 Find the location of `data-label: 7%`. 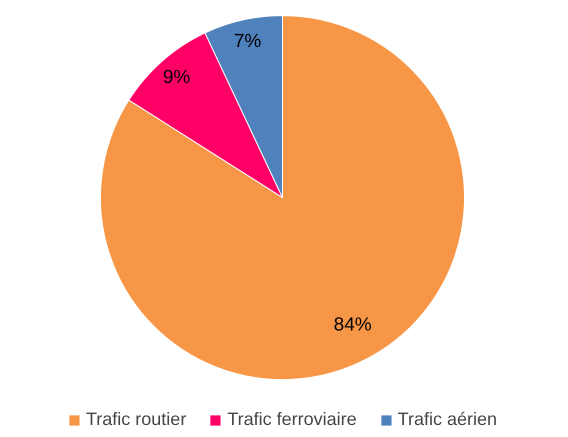

data-label: 7% is located at coordinates (248, 41).